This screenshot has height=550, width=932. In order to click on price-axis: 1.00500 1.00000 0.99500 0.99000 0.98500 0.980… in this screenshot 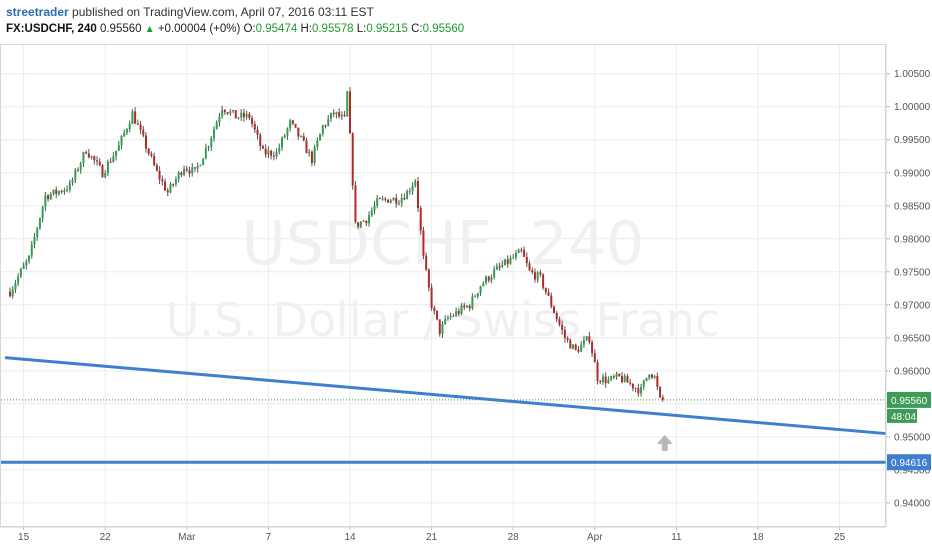, I will do `click(908, 289)`.